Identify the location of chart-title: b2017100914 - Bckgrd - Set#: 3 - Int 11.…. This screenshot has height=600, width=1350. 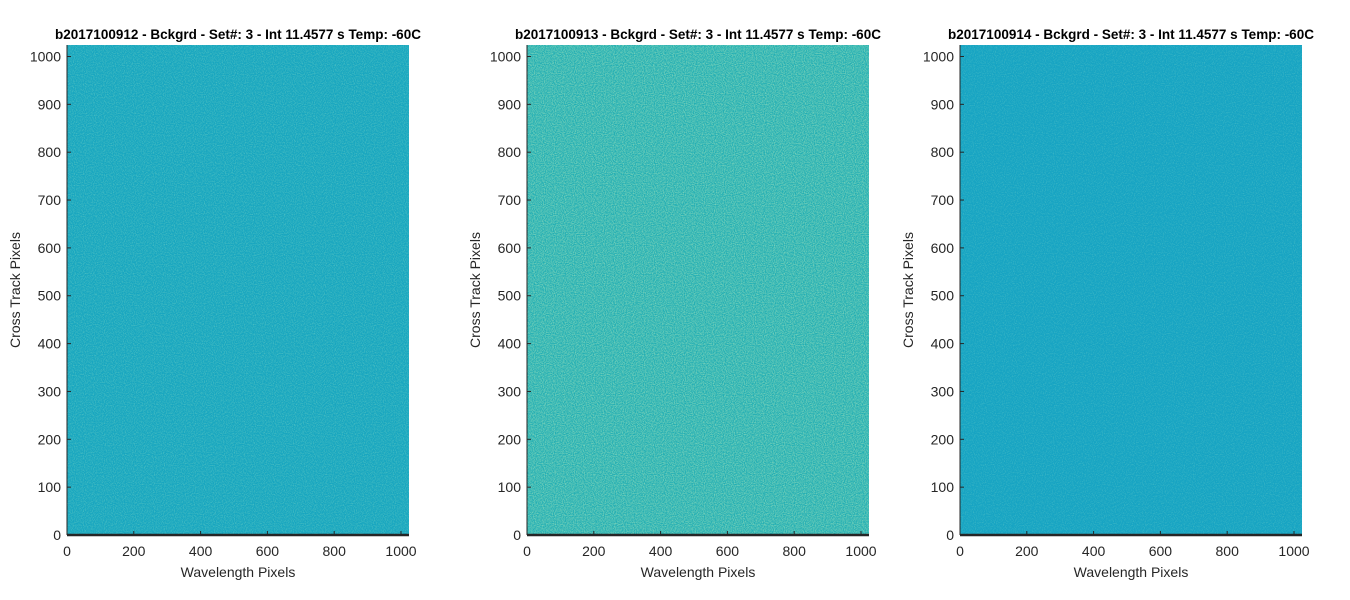
(1131, 34).